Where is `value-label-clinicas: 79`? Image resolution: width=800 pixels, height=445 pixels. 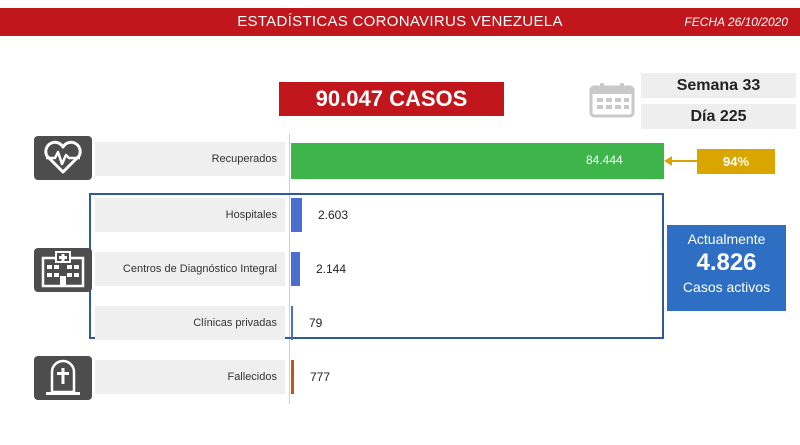 value-label-clinicas: 79 is located at coordinates (316, 323).